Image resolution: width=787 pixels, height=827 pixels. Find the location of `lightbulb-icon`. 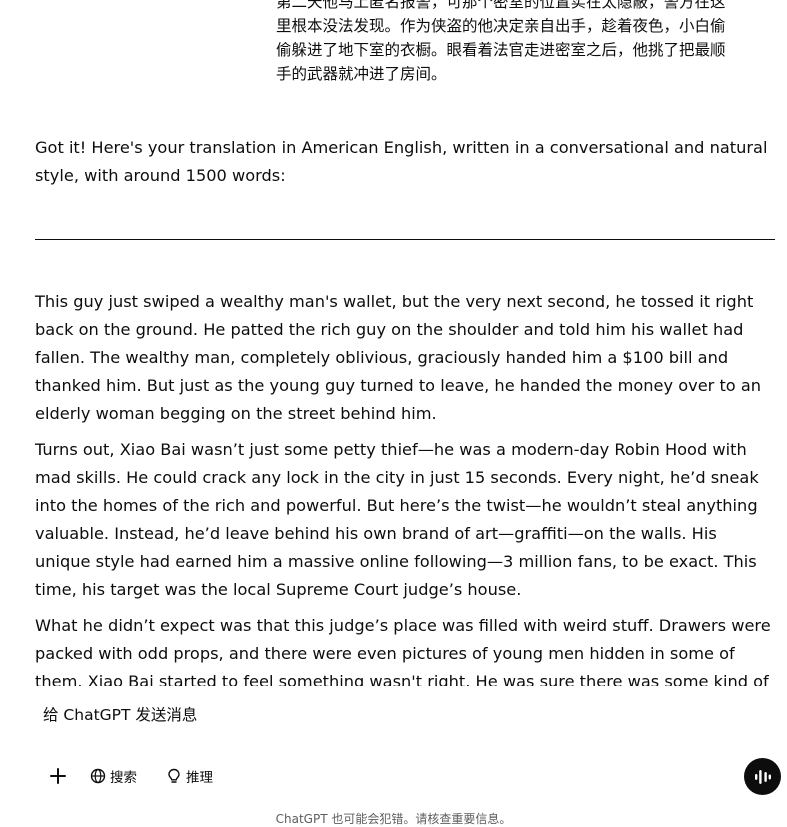

lightbulb-icon is located at coordinates (174, 775).